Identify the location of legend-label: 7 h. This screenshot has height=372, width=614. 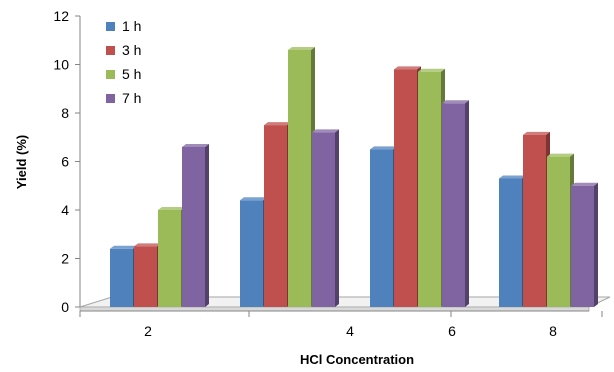
(131, 98).